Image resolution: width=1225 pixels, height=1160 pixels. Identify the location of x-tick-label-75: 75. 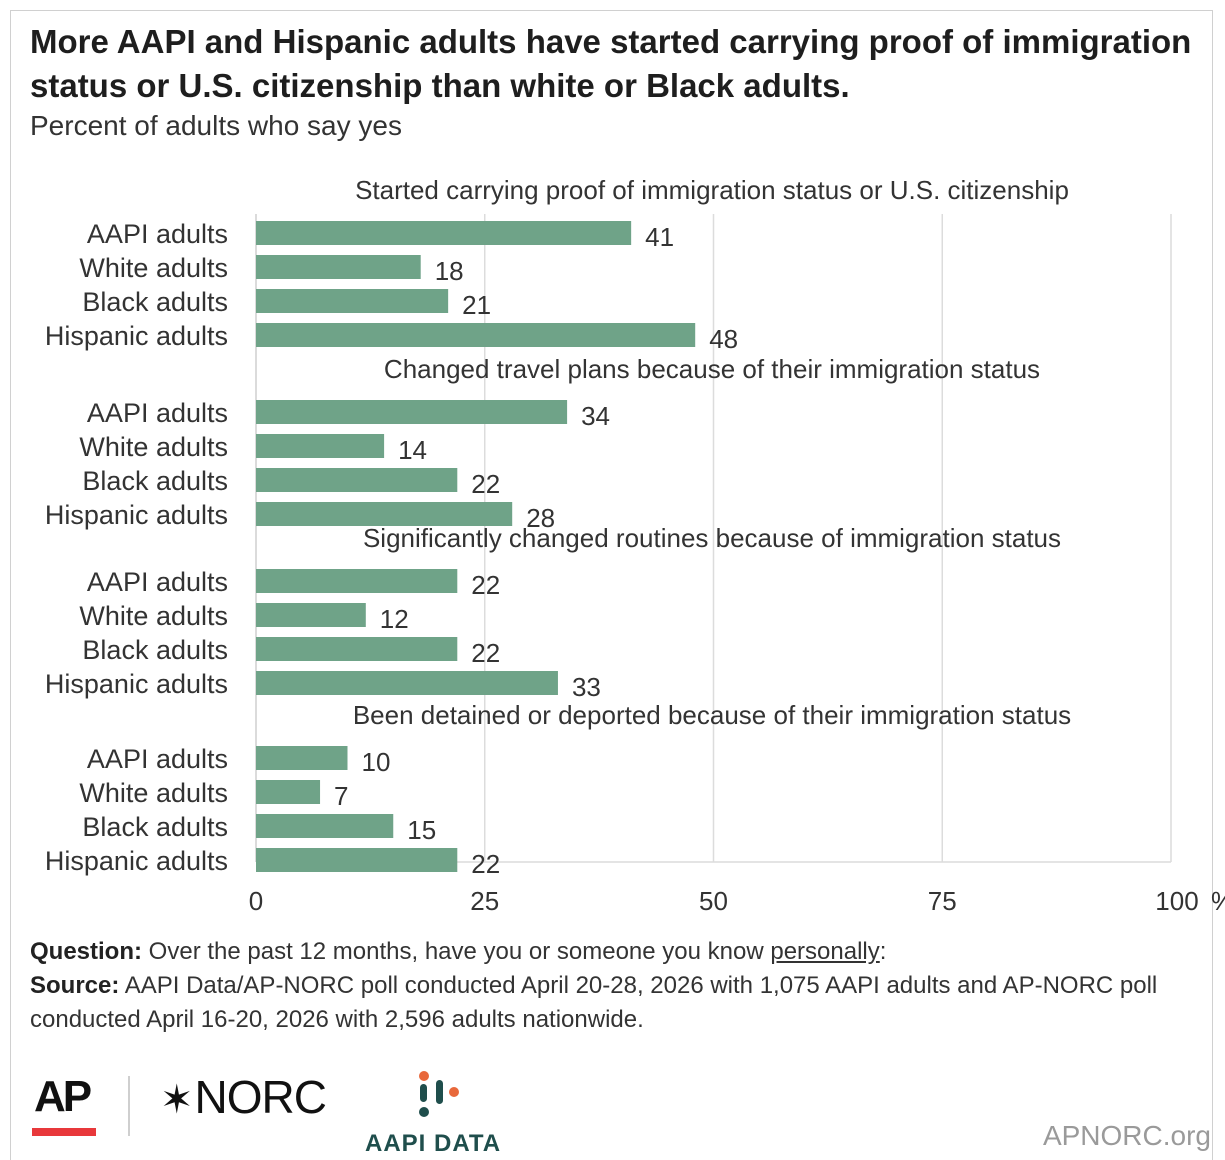
(942, 901).